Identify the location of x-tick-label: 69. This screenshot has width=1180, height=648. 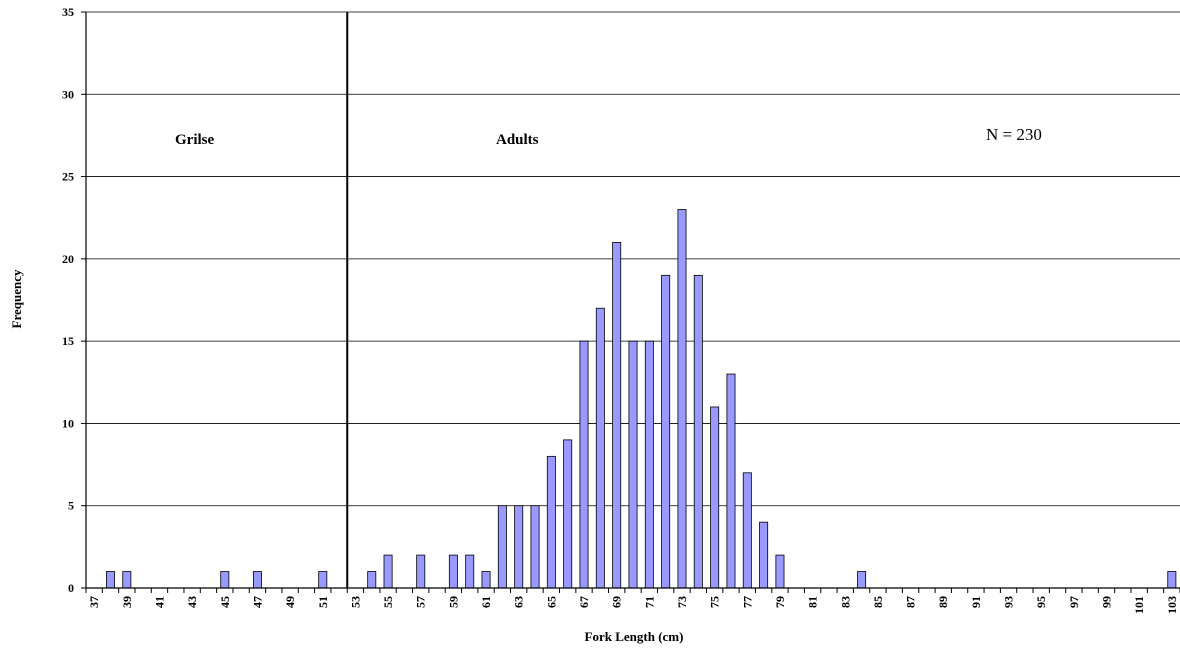
(617, 602).